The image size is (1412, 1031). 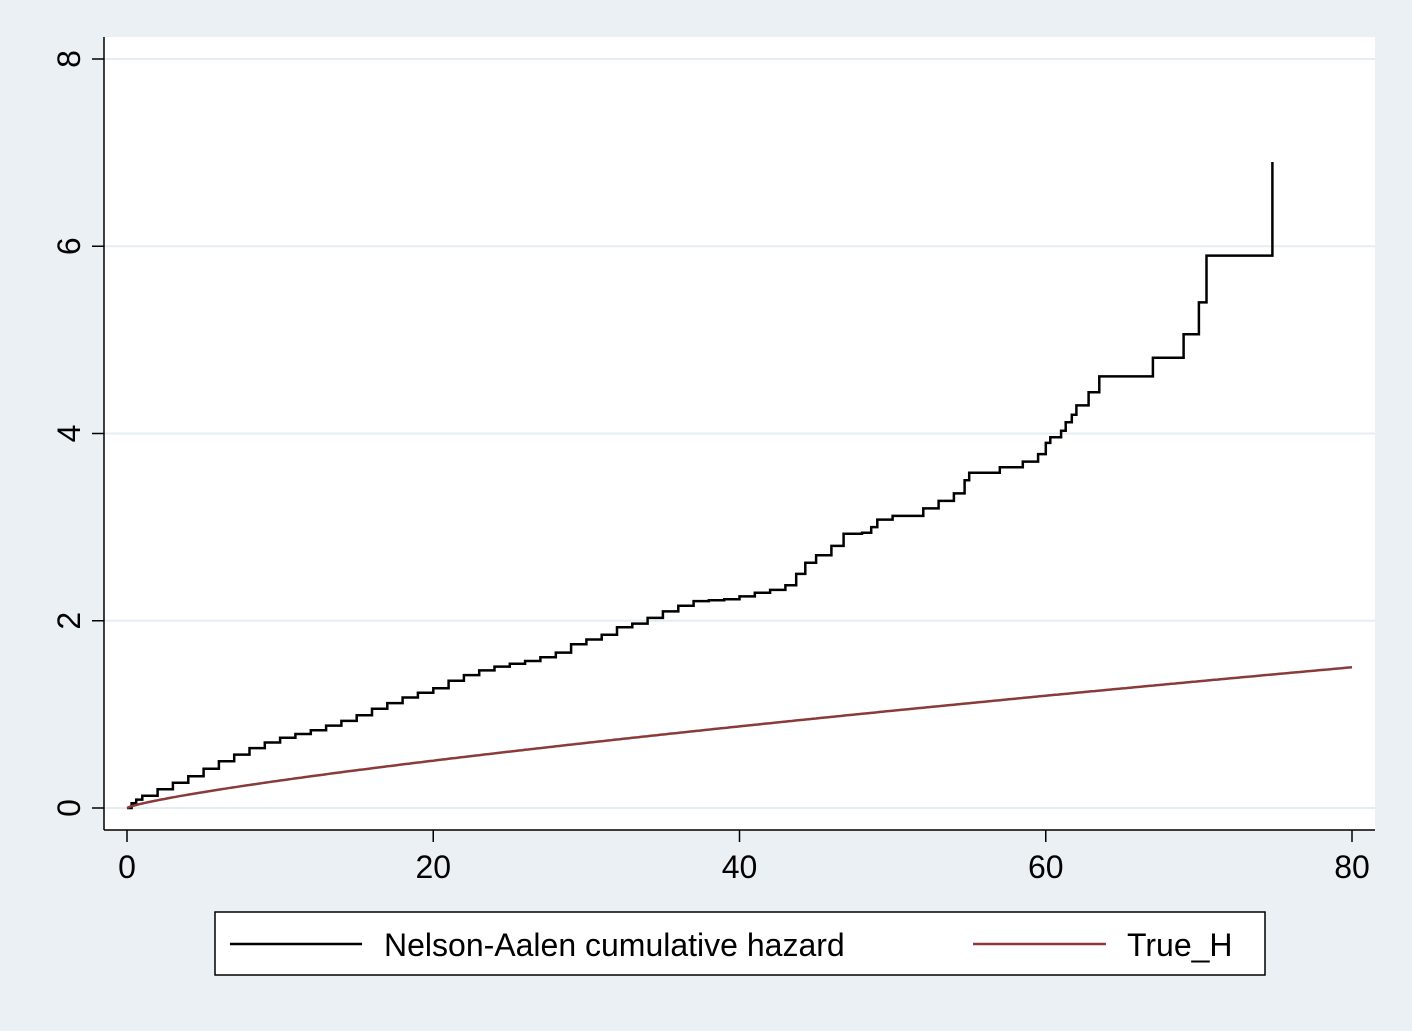 What do you see at coordinates (740, 867) in the screenshot?
I see `x-tick-label-40: 40` at bounding box center [740, 867].